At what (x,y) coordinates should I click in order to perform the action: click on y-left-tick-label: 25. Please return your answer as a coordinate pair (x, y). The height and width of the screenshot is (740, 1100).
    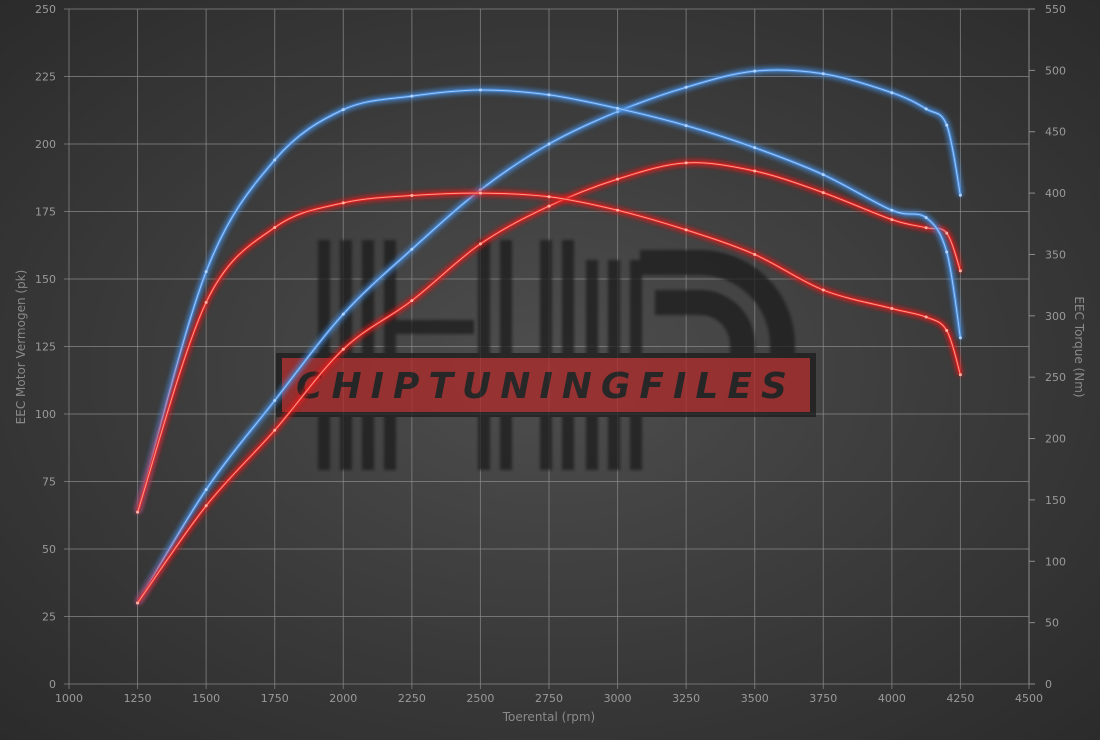
    Looking at the image, I should click on (49, 617).